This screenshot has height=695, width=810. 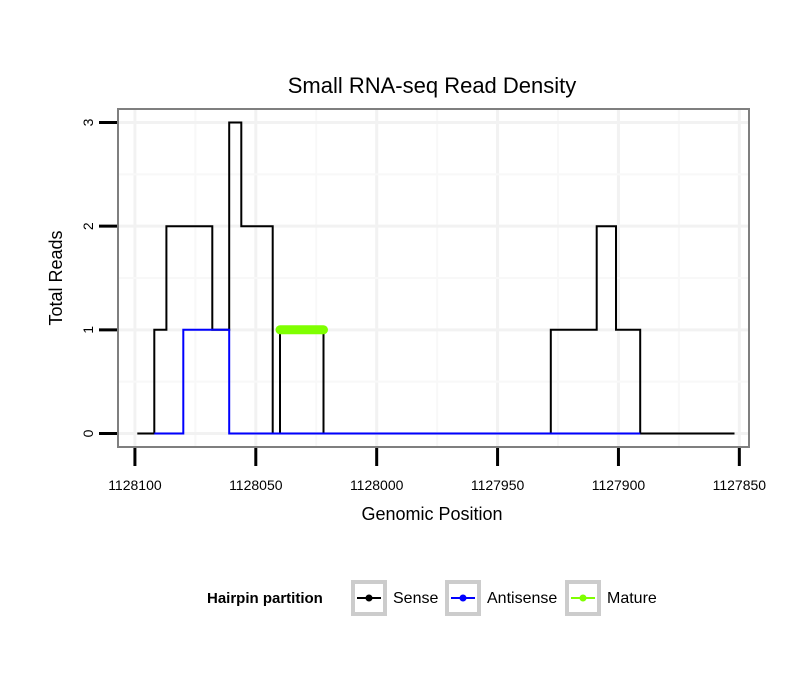 What do you see at coordinates (498, 485) in the screenshot?
I see `x-tick-label-1127950: 1127950` at bounding box center [498, 485].